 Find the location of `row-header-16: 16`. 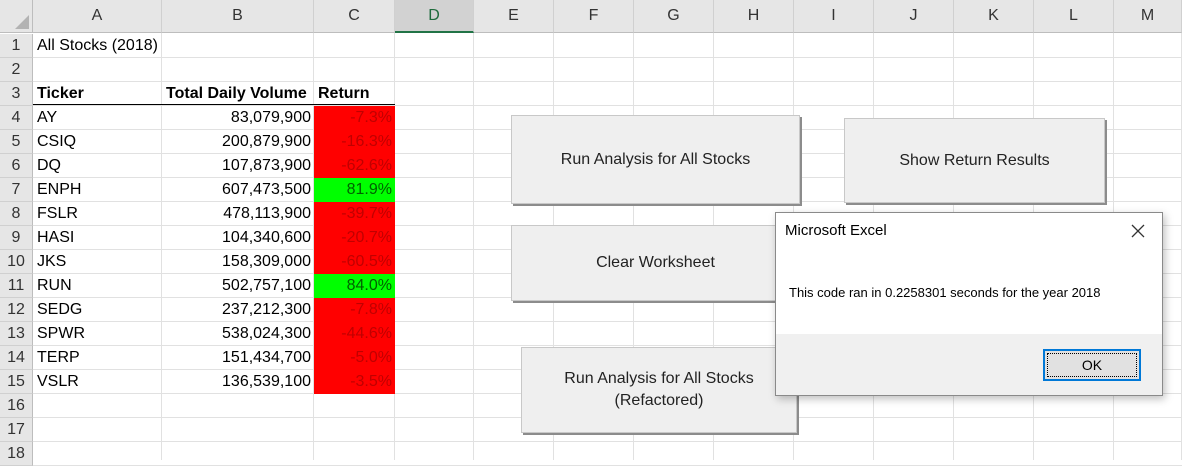

row-header-16: 16 is located at coordinates (16, 406).